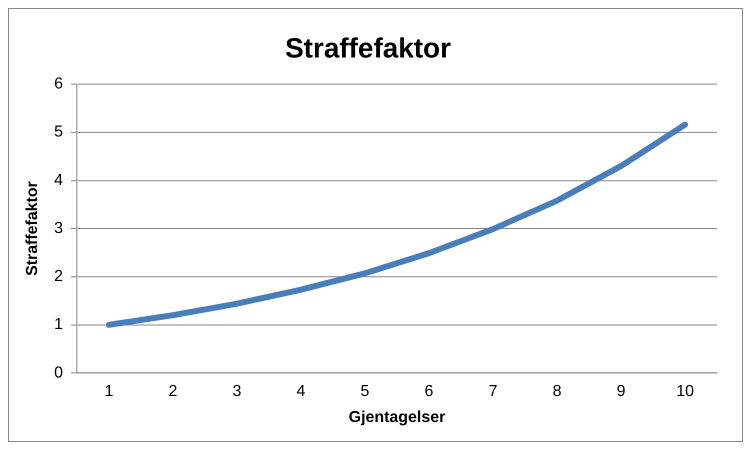 The width and height of the screenshot is (753, 452). I want to click on y-tick-label: 2, so click(59, 277).